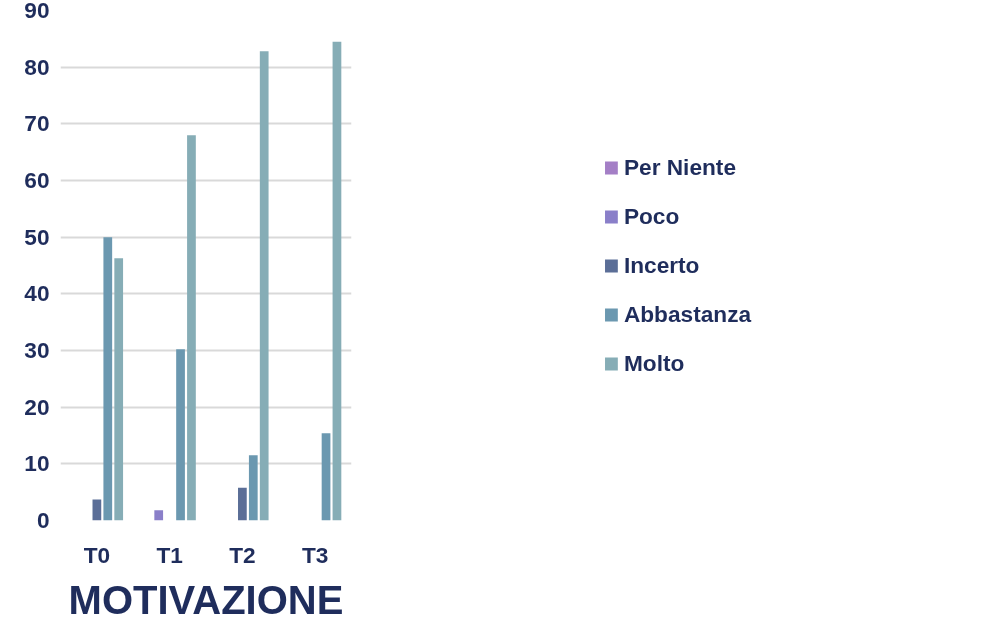  Describe the element at coordinates (43, 520) in the screenshot. I see `y-tick-label: 0` at that location.